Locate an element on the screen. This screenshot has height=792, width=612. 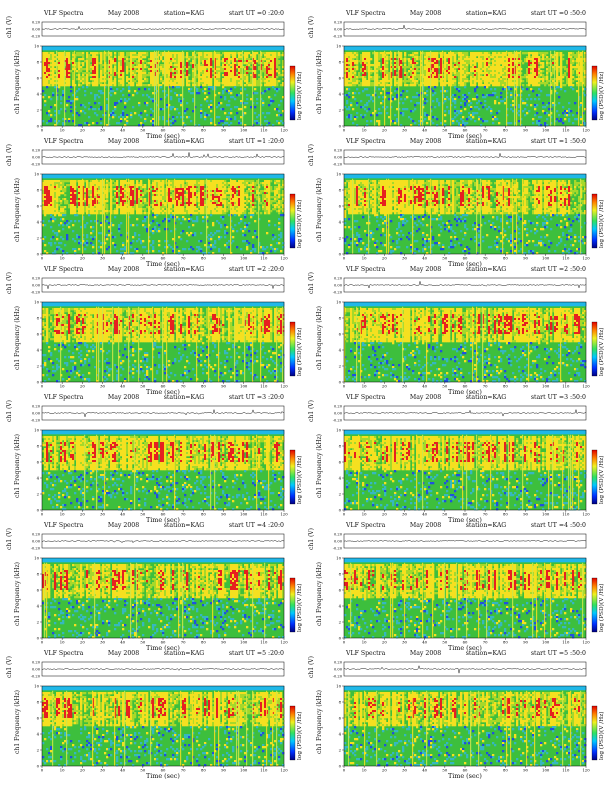
x-tick-label: 0 is located at coordinates (344, 130).